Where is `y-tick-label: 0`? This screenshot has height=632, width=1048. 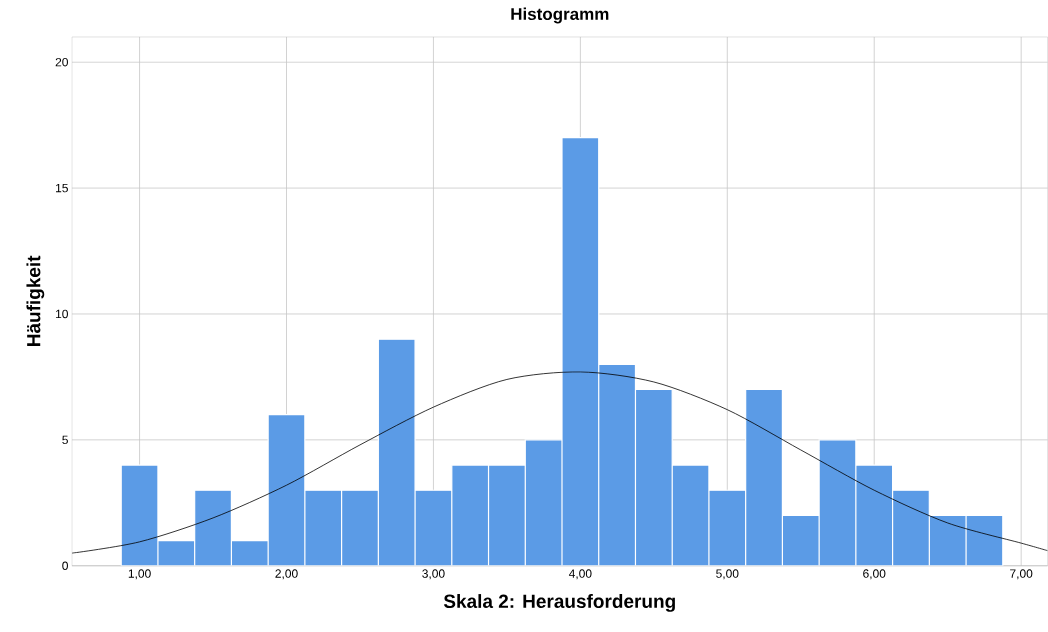
y-tick-label: 0 is located at coordinates (65, 566).